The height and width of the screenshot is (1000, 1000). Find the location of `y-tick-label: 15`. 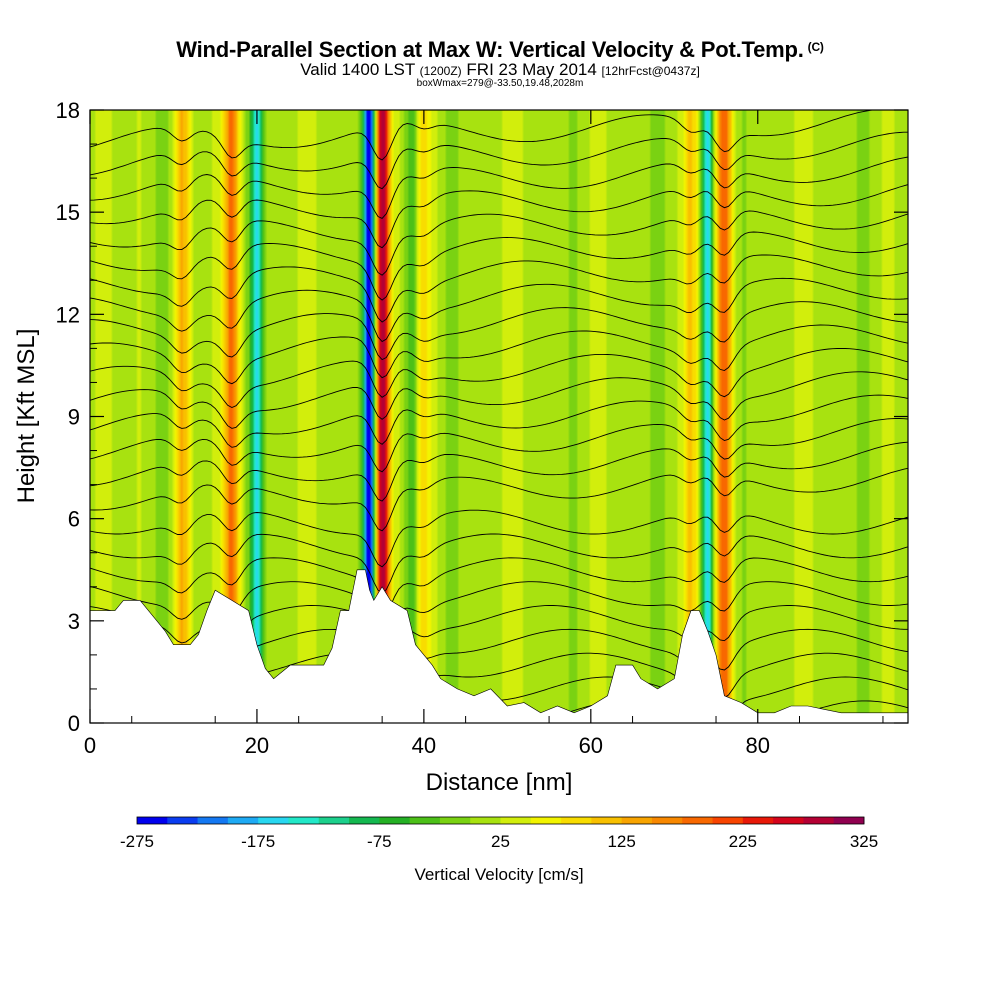

y-tick-label: 15 is located at coordinates (68, 212).